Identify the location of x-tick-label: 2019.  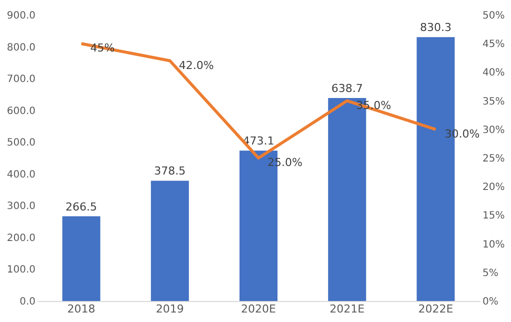
(170, 309).